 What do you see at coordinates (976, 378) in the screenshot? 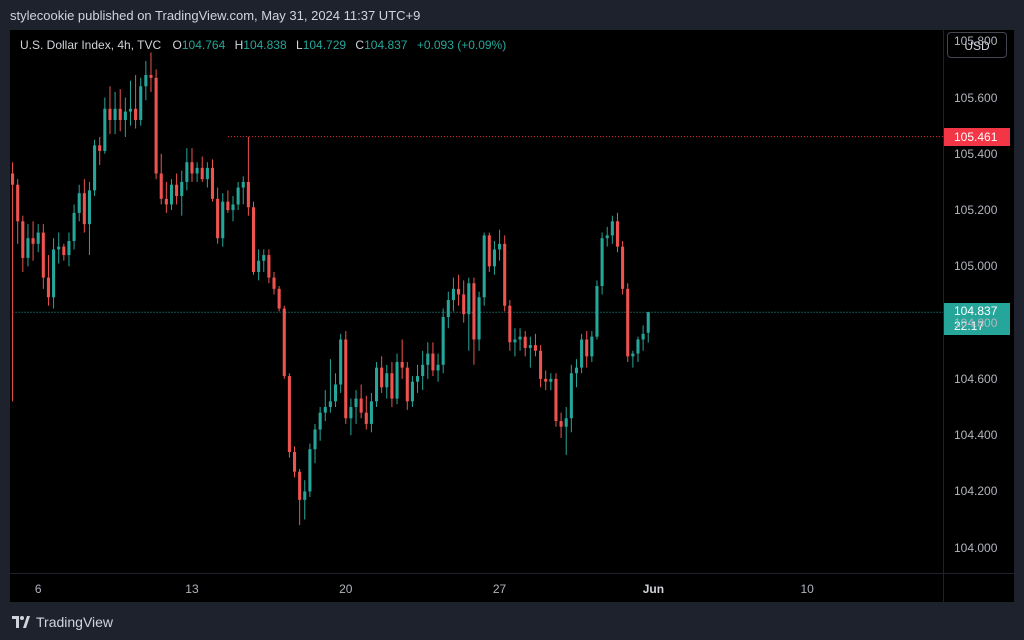
I see `price-tick-label: 104.600` at bounding box center [976, 378].